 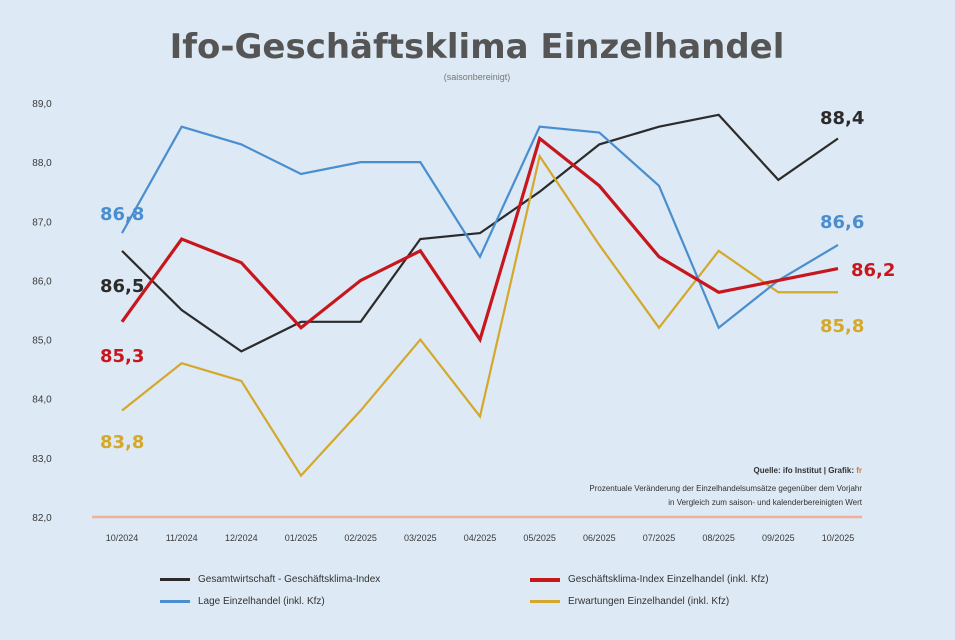 I want to click on x-tick-label: 04/2025, so click(x=480, y=538).